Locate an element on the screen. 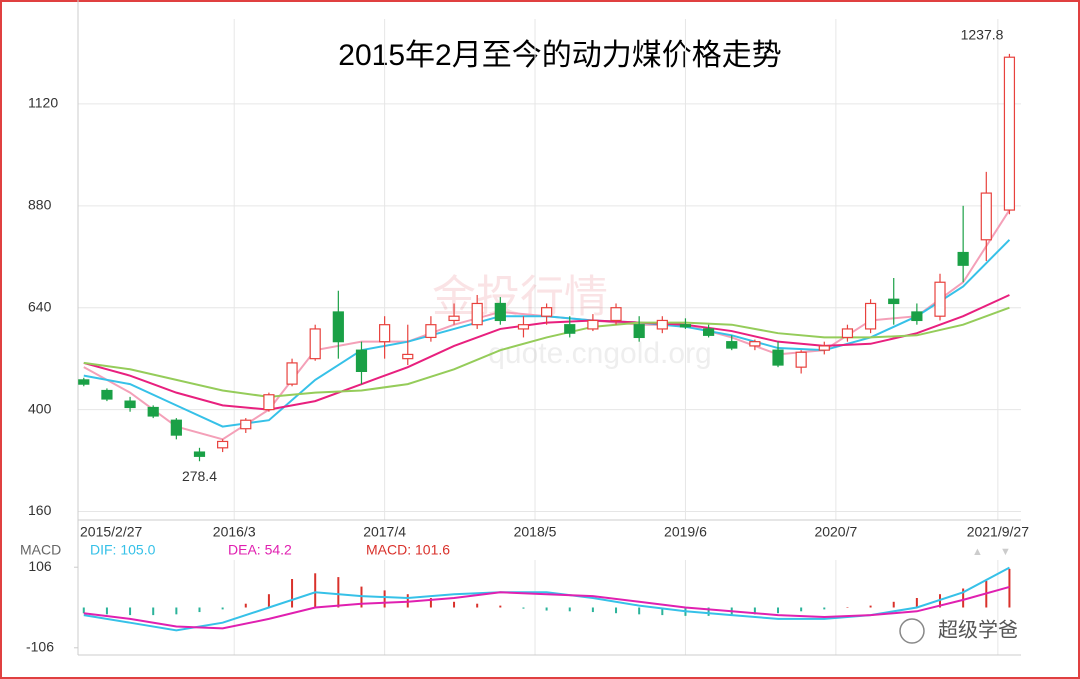 The height and width of the screenshot is (679, 1080). x-tick-label: 2017/4 is located at coordinates (384, 532).